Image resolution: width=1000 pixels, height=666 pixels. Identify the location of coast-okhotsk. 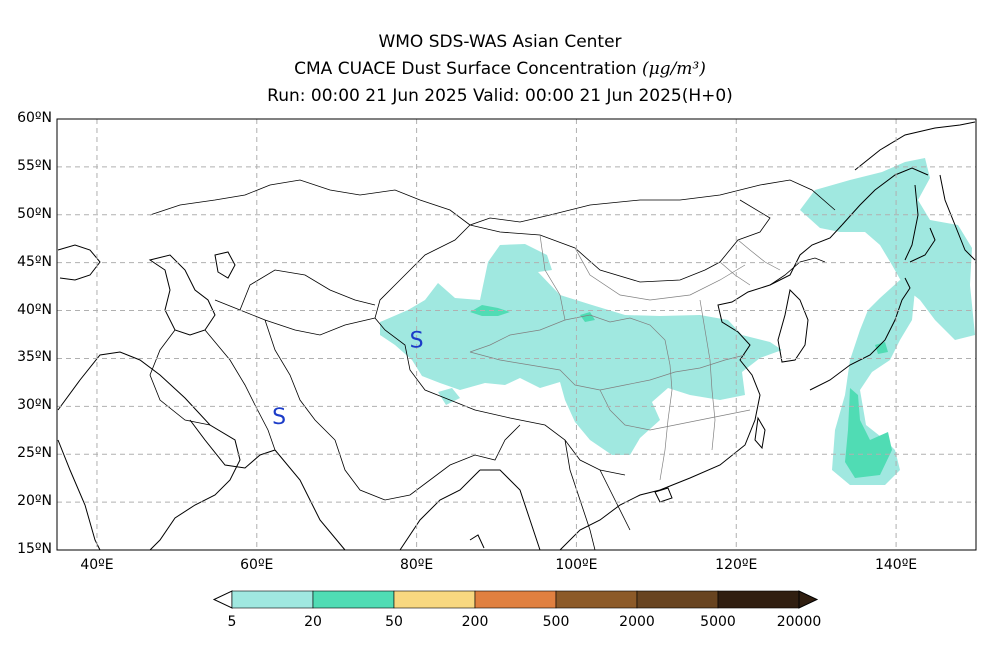
(908, 214).